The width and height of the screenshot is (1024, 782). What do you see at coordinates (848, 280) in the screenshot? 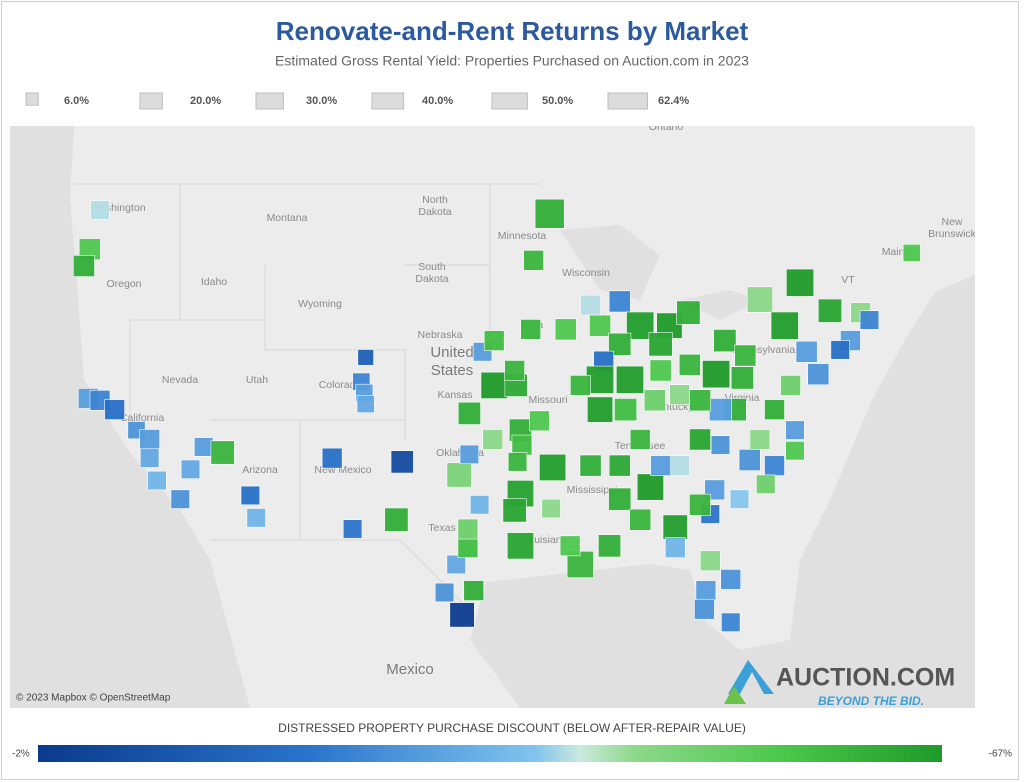
I see `place-label: VT` at bounding box center [848, 280].